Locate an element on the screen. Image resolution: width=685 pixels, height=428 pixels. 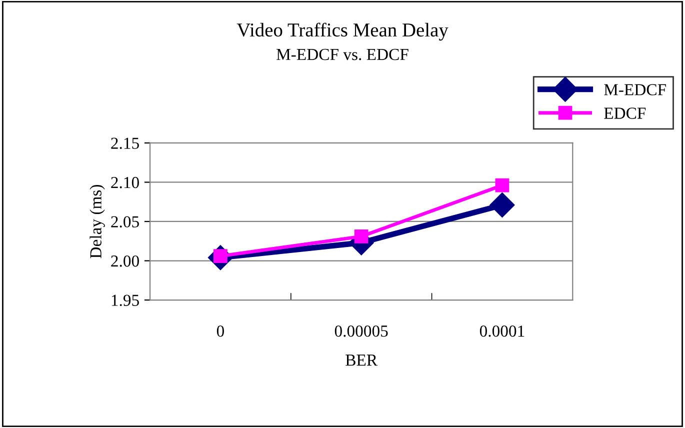
x-tick-label: 0.0001 is located at coordinates (502, 331).